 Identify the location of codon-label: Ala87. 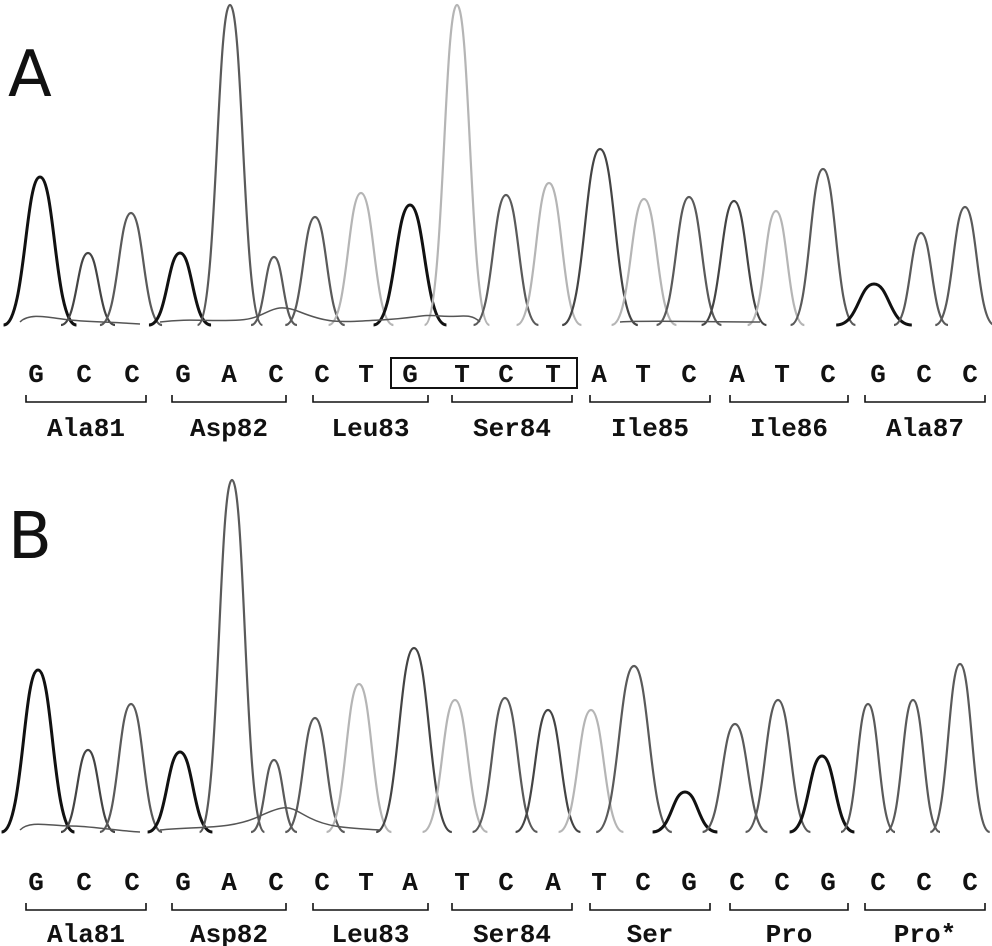
(925, 429).